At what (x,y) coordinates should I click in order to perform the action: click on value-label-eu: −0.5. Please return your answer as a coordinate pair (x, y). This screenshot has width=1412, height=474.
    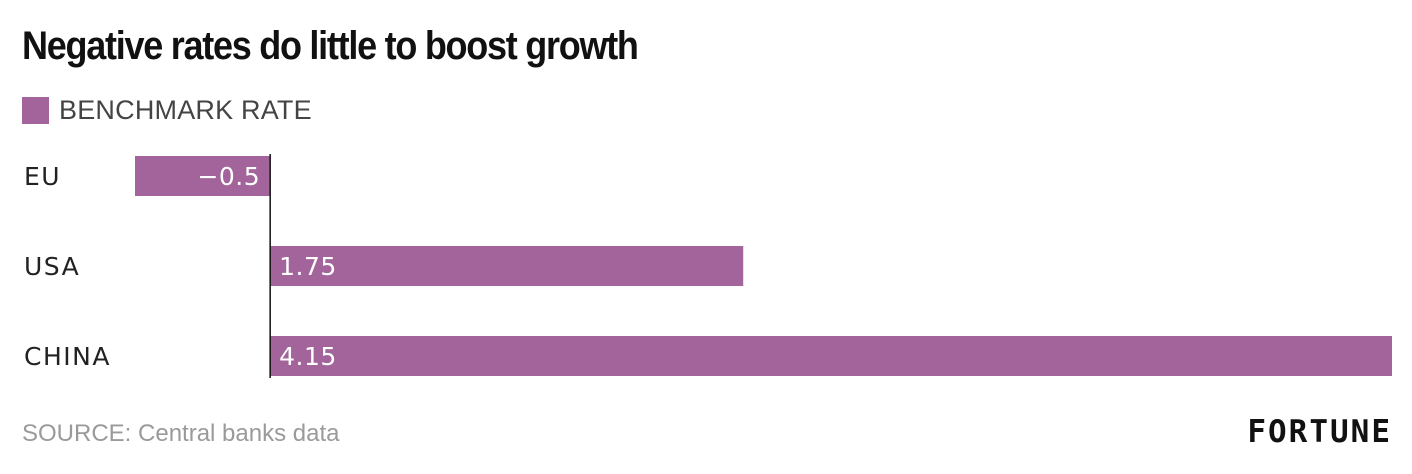
    Looking at the image, I should click on (228, 176).